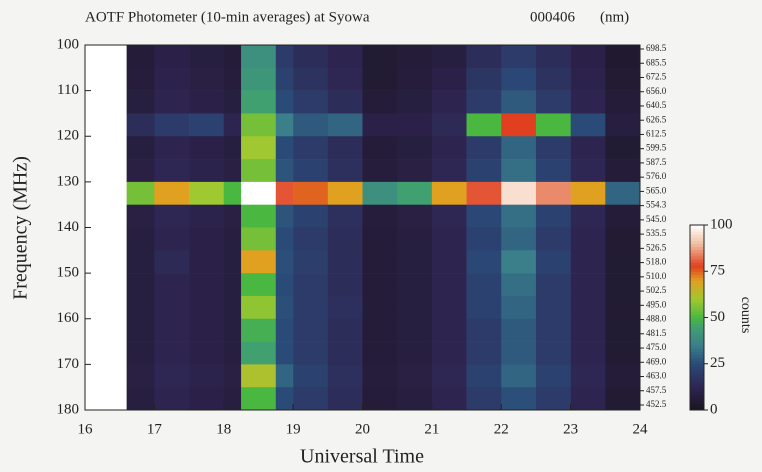  What do you see at coordinates (656, 404) in the screenshot?
I see `y2-tick-label: 452.5` at bounding box center [656, 404].